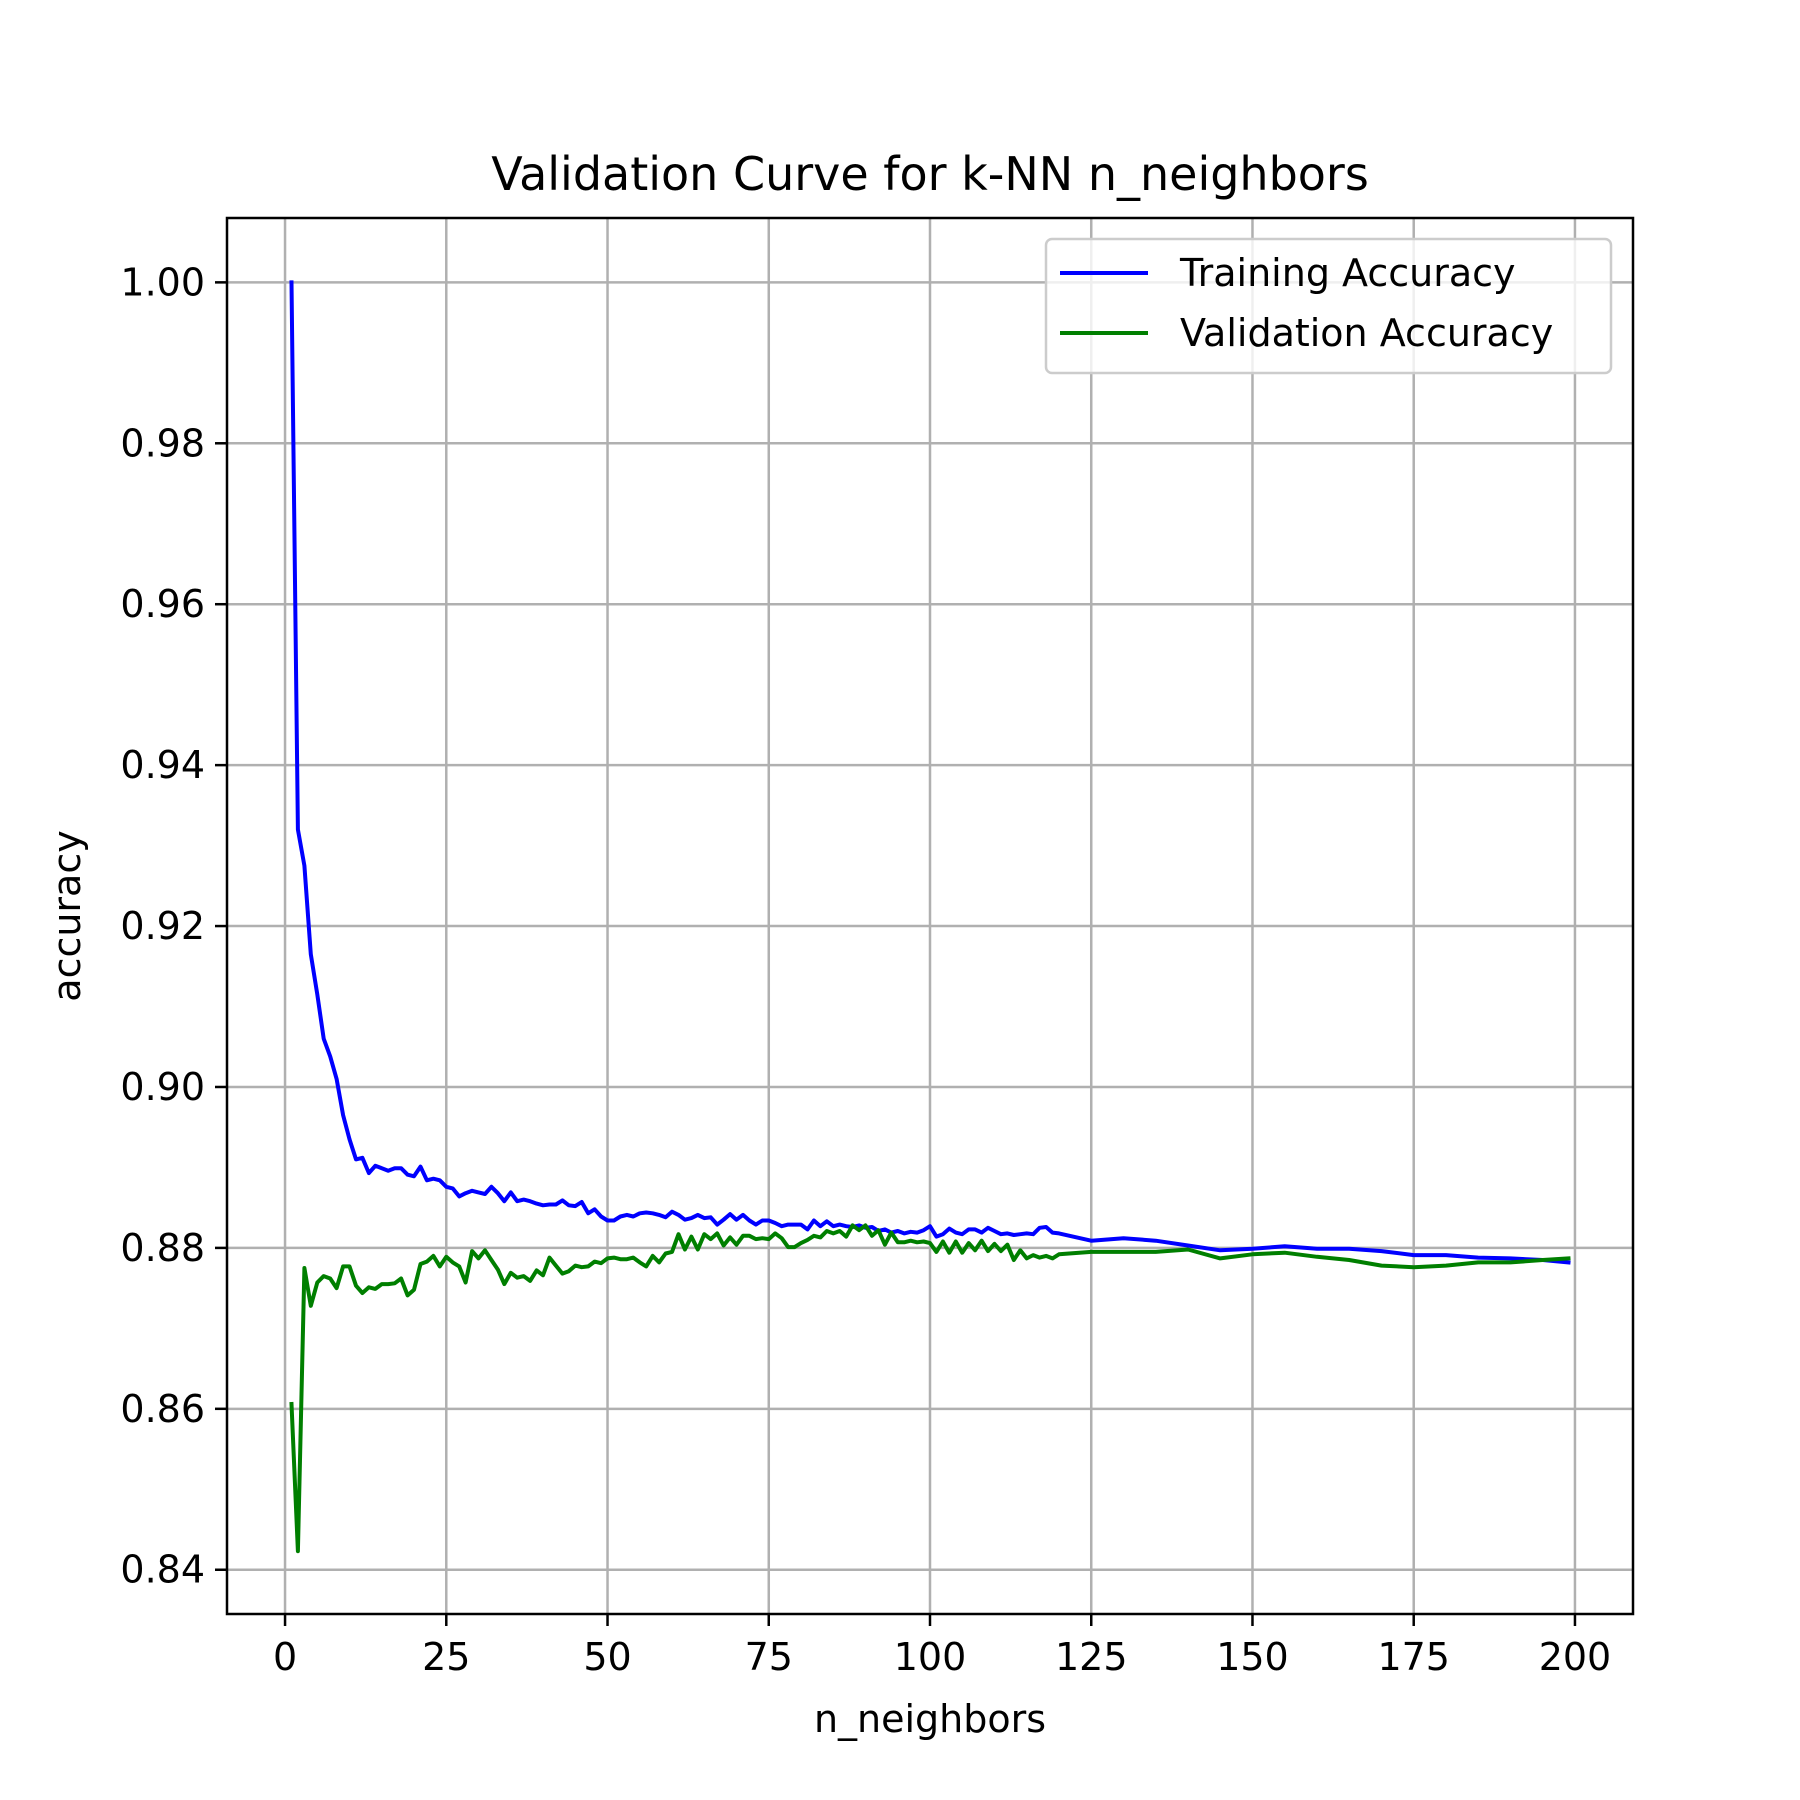  Describe the element at coordinates (162, 443) in the screenshot. I see `y-tick-label: 0.98` at that location.